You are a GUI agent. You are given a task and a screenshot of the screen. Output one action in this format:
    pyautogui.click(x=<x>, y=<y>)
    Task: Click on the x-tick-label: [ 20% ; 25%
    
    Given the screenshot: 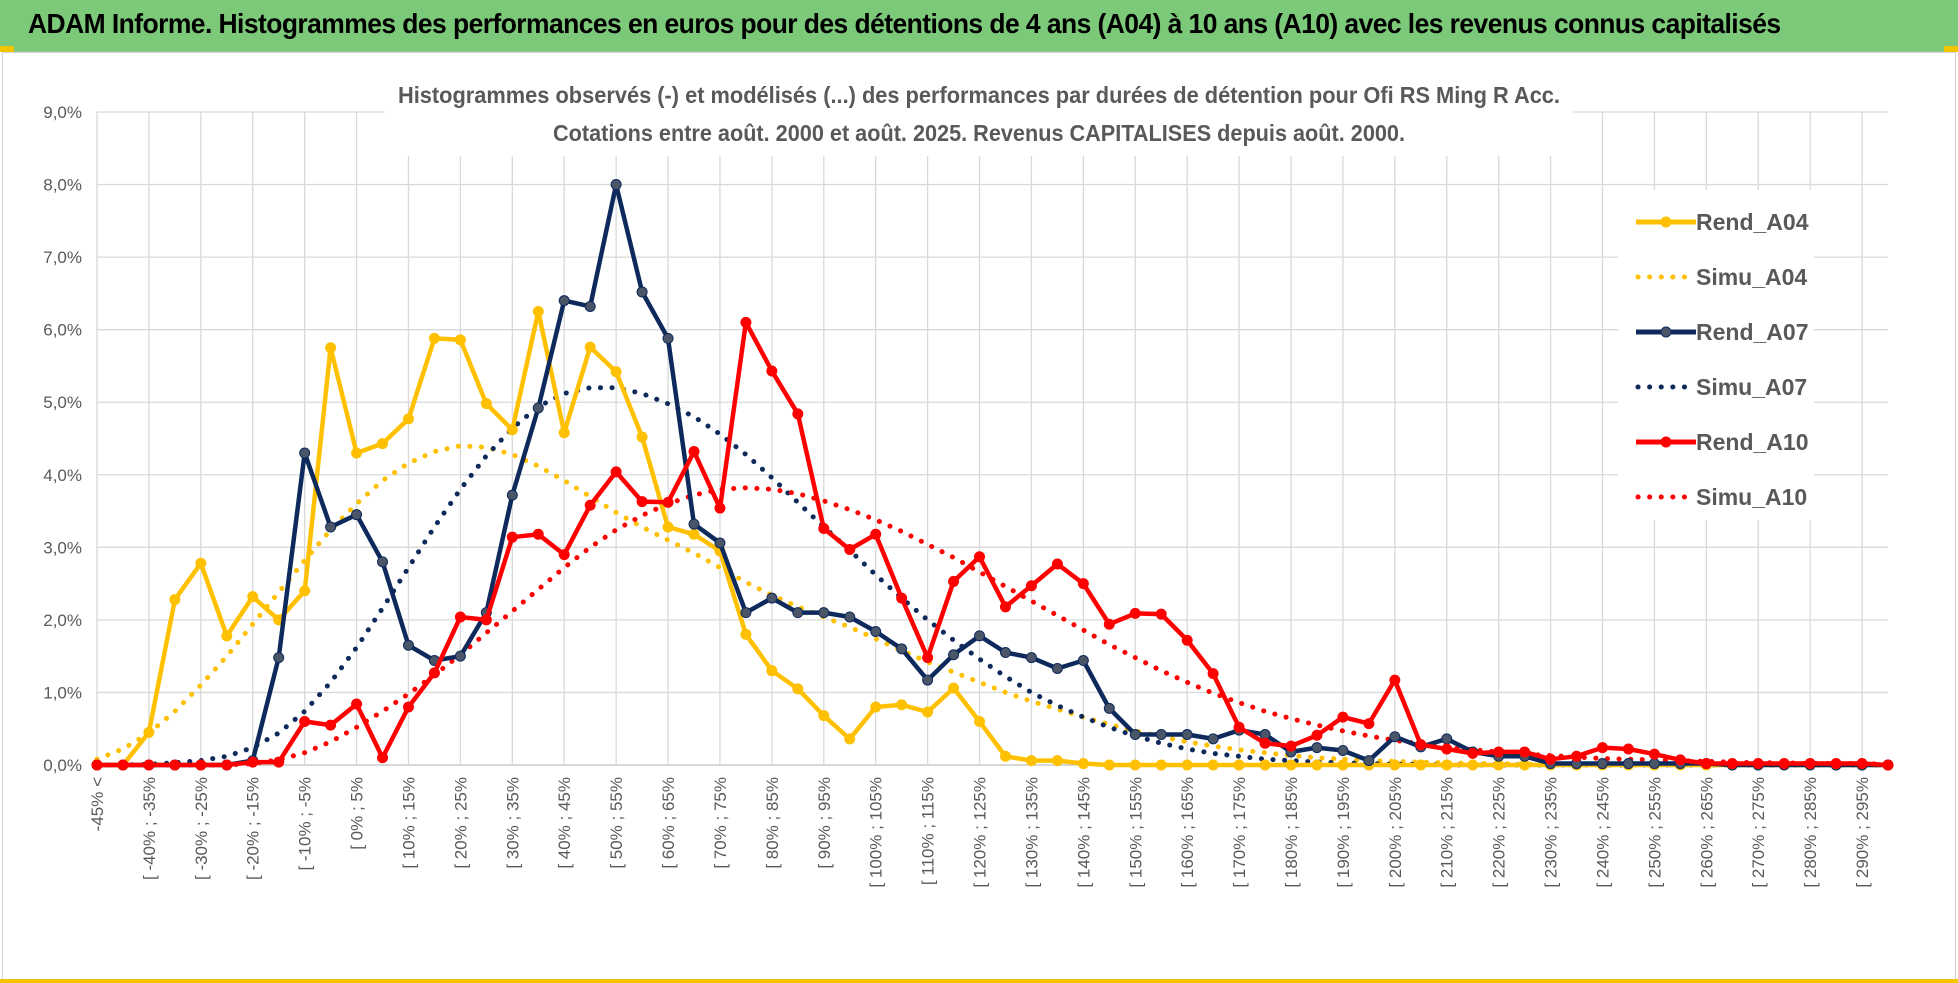 What is the action you would take?
    pyautogui.click(x=460, y=823)
    